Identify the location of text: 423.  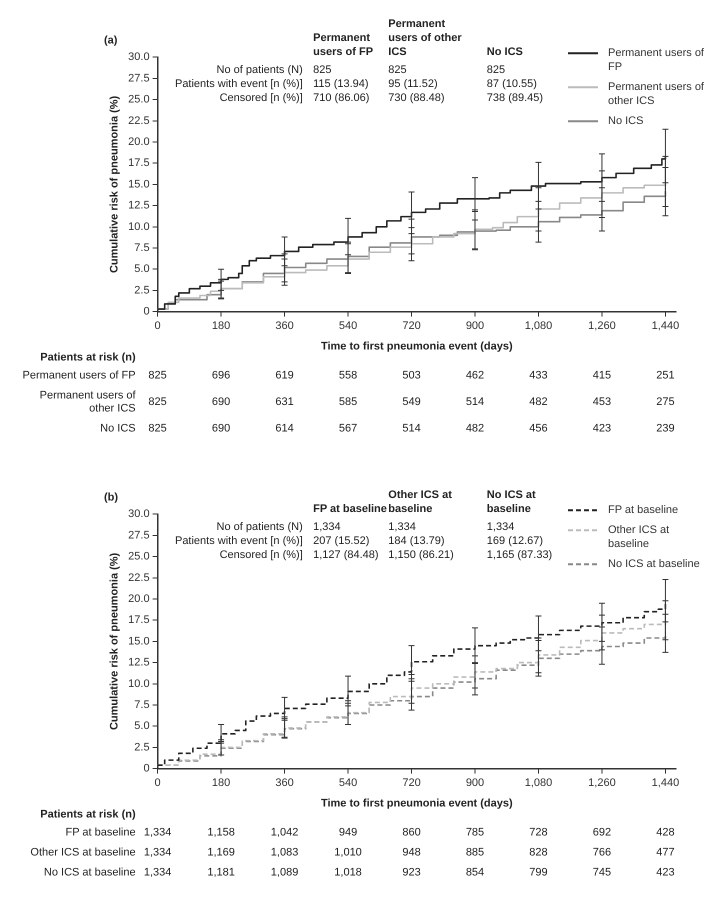
(602, 428).